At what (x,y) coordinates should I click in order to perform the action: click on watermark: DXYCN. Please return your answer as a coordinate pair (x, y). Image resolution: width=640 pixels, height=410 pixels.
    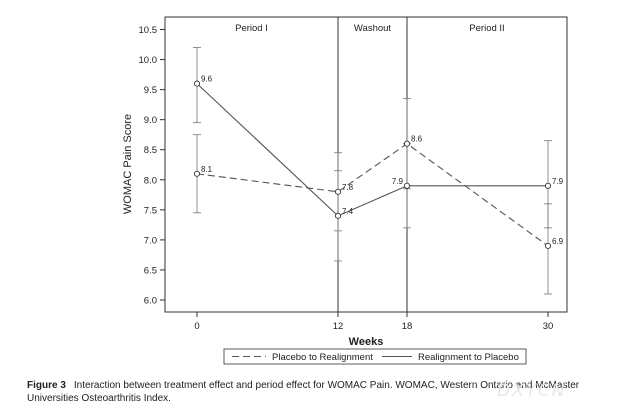
    Looking at the image, I should click on (532, 391).